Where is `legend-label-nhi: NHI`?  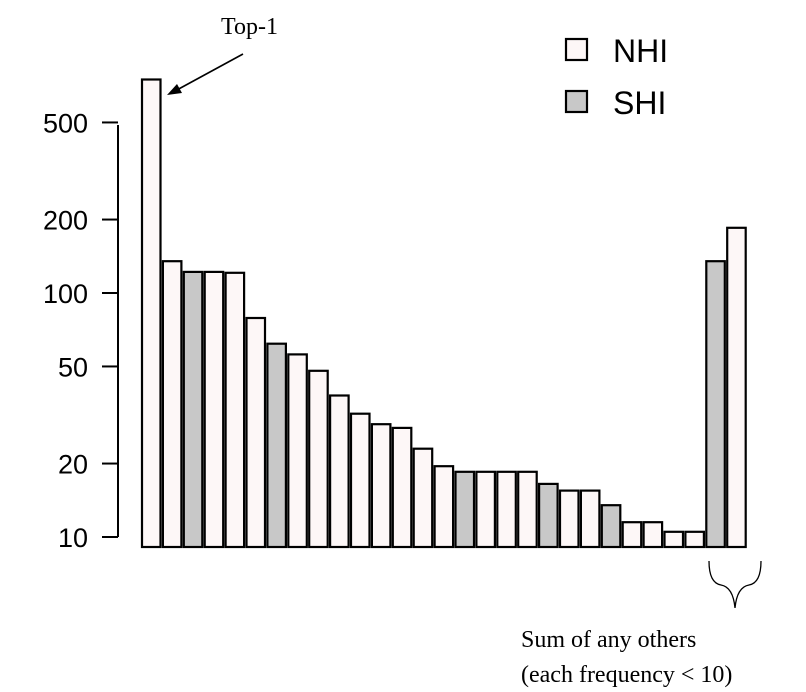
legend-label-nhi: NHI is located at coordinates (640, 51).